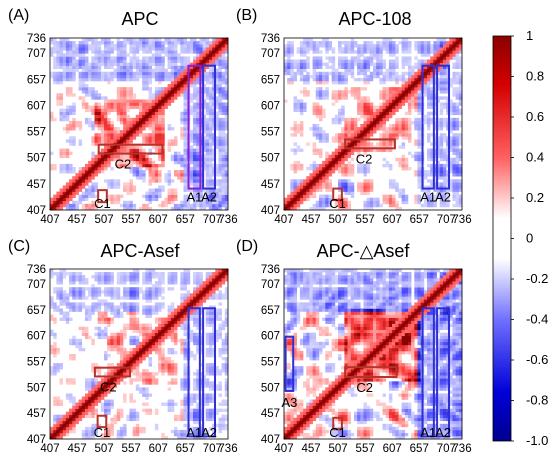 Image resolution: width=550 pixels, height=466 pixels. Describe the element at coordinates (194, 127) in the screenshot. I see `region-box-a1` at that location.